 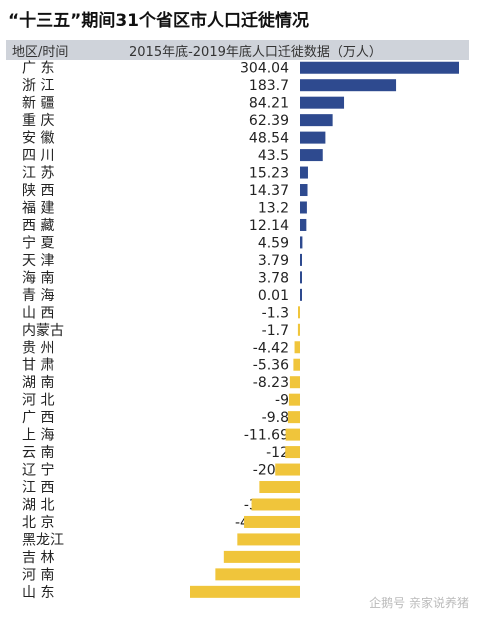 What do you see at coordinates (38, 575) in the screenshot?
I see `category-label: 河 南` at bounding box center [38, 575].